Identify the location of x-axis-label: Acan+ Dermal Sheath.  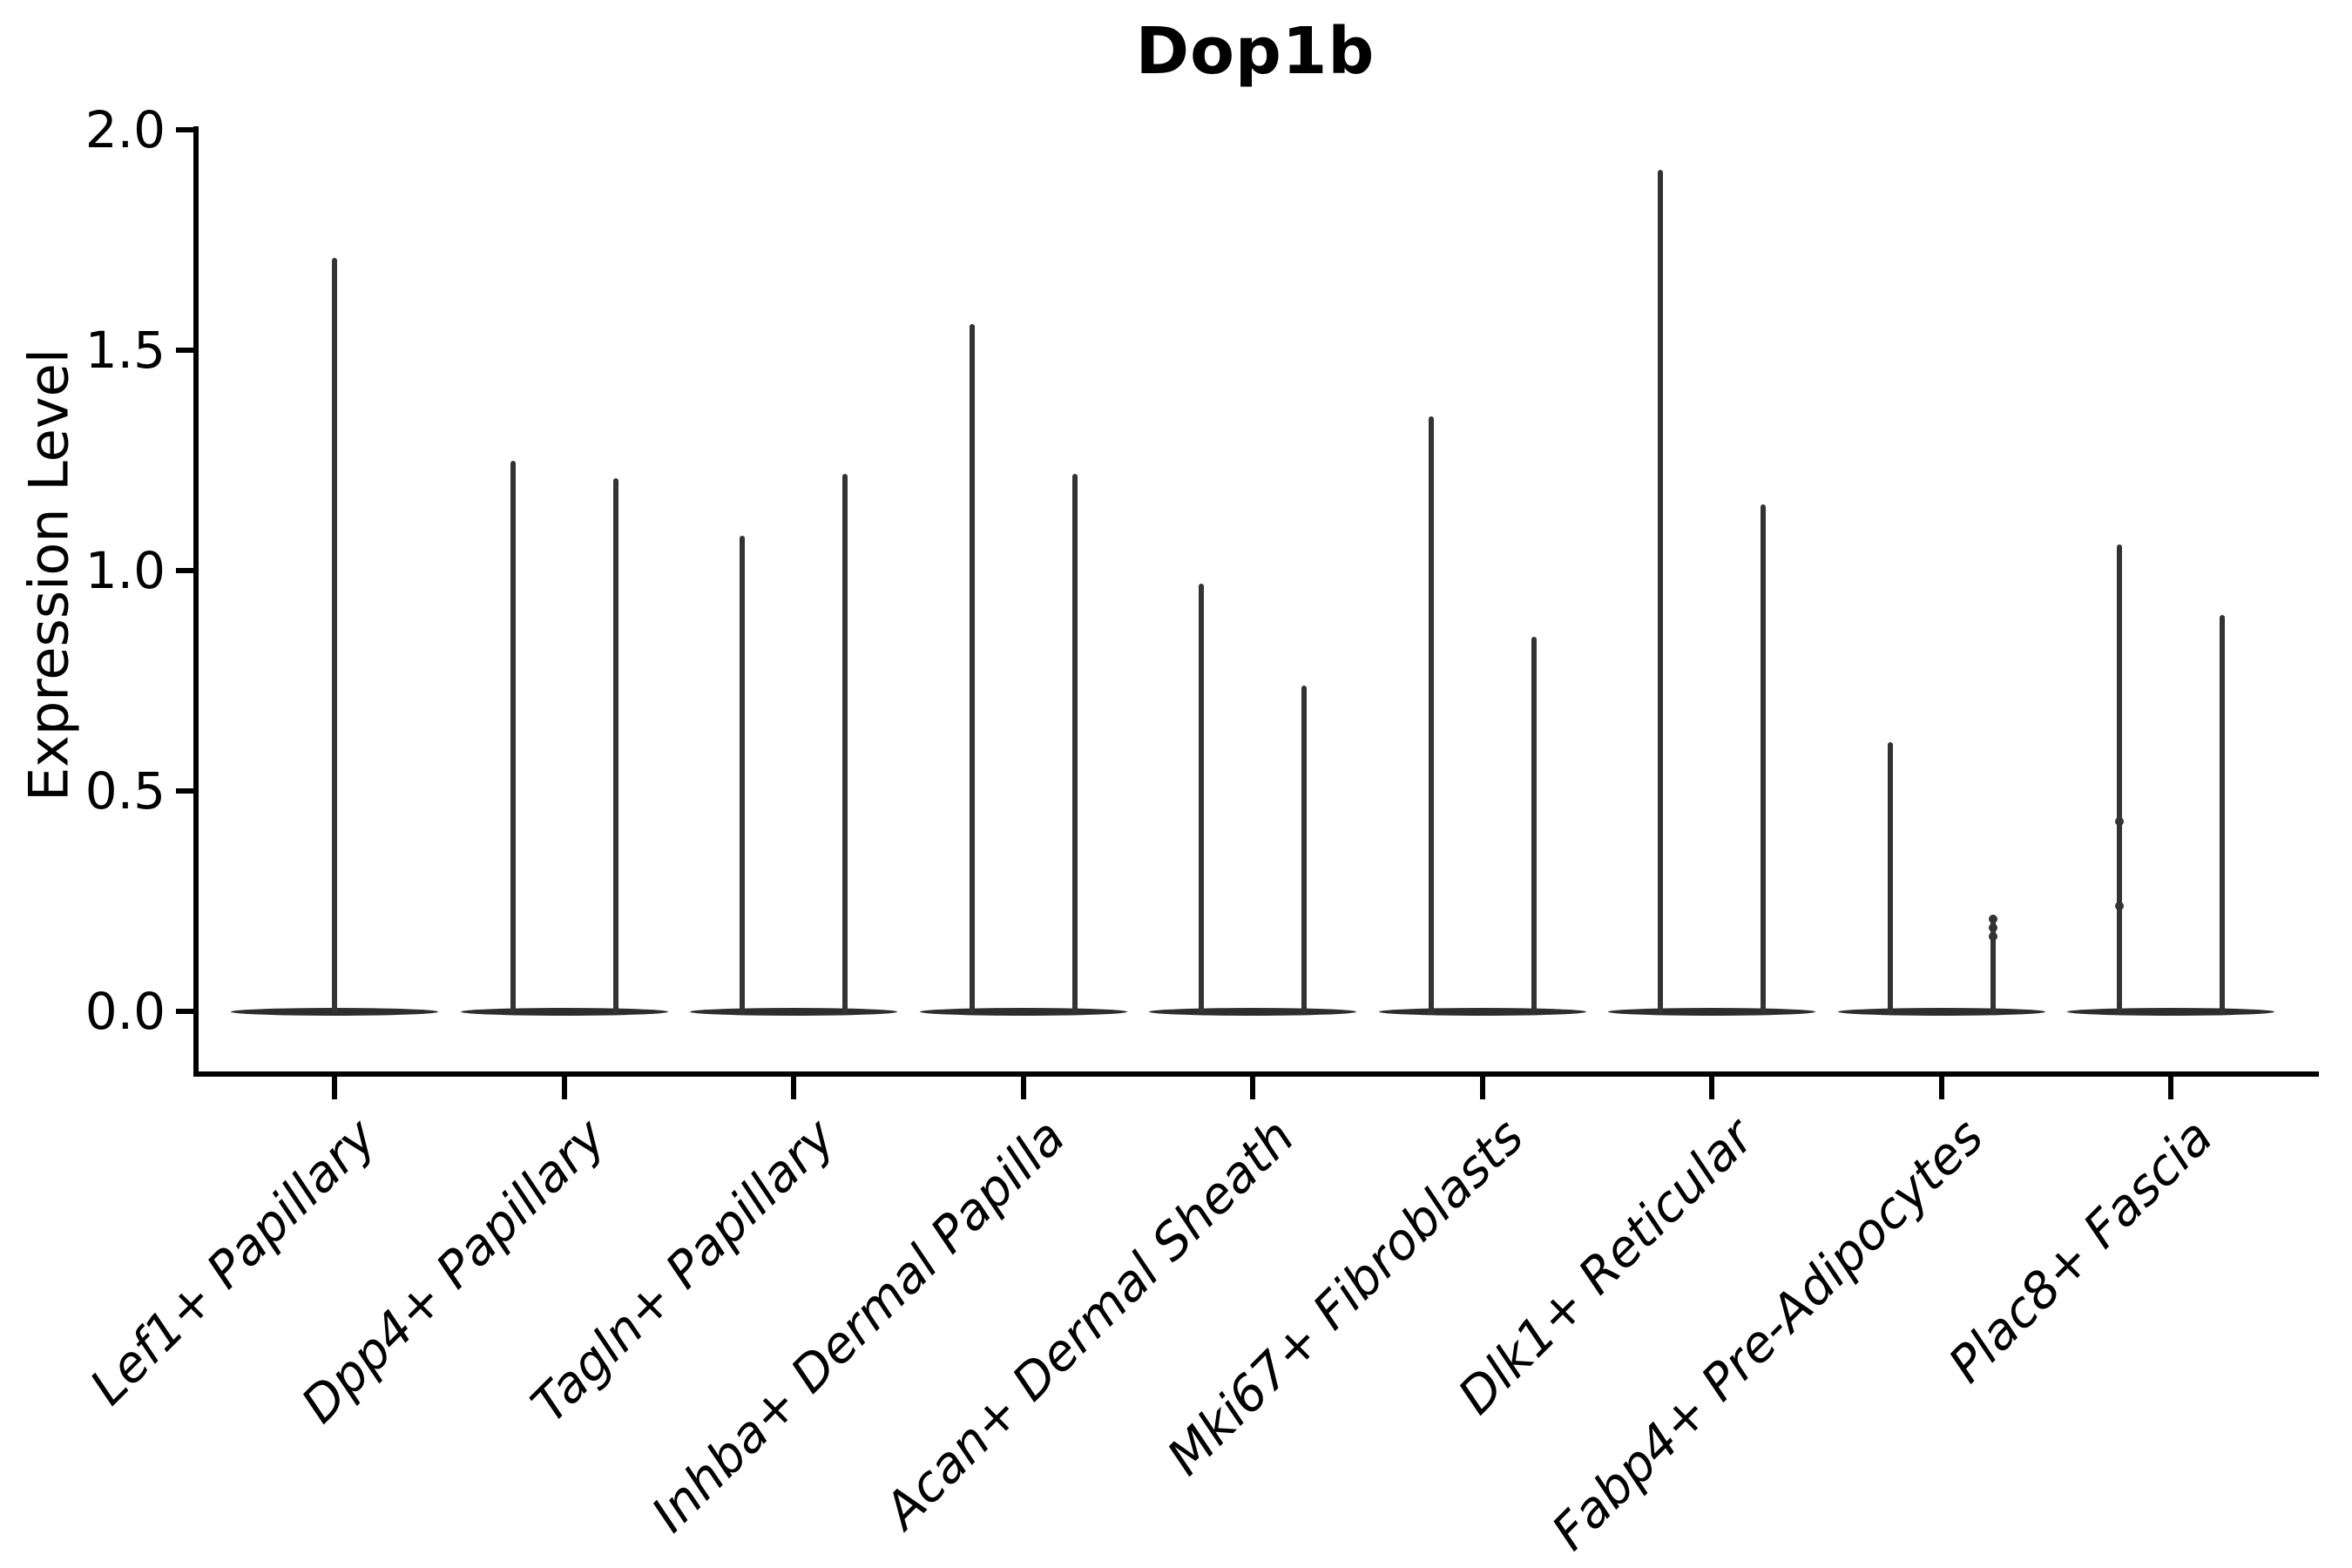
(1090, 1324).